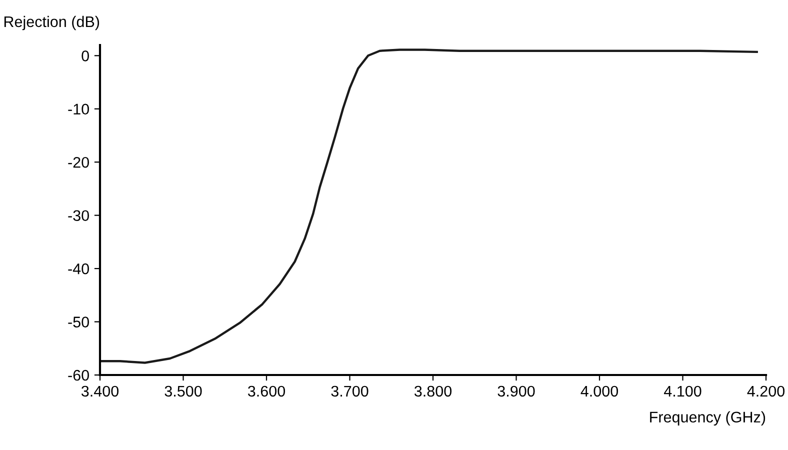 The height and width of the screenshot is (450, 788). Describe the element at coordinates (78, 322) in the screenshot. I see `y-tick-label: -50` at that location.